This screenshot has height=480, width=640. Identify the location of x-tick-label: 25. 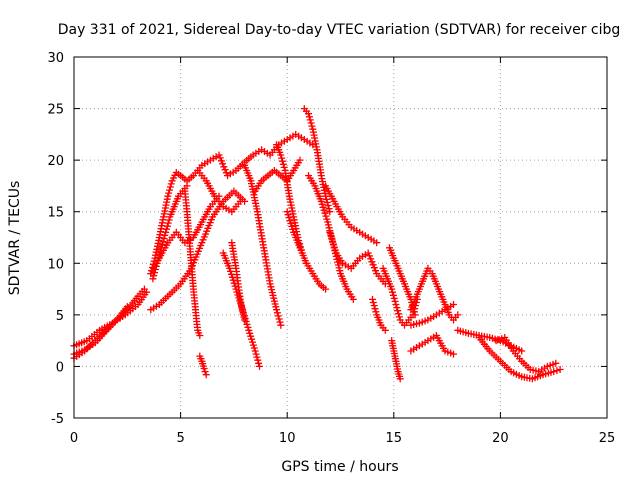
(607, 438).